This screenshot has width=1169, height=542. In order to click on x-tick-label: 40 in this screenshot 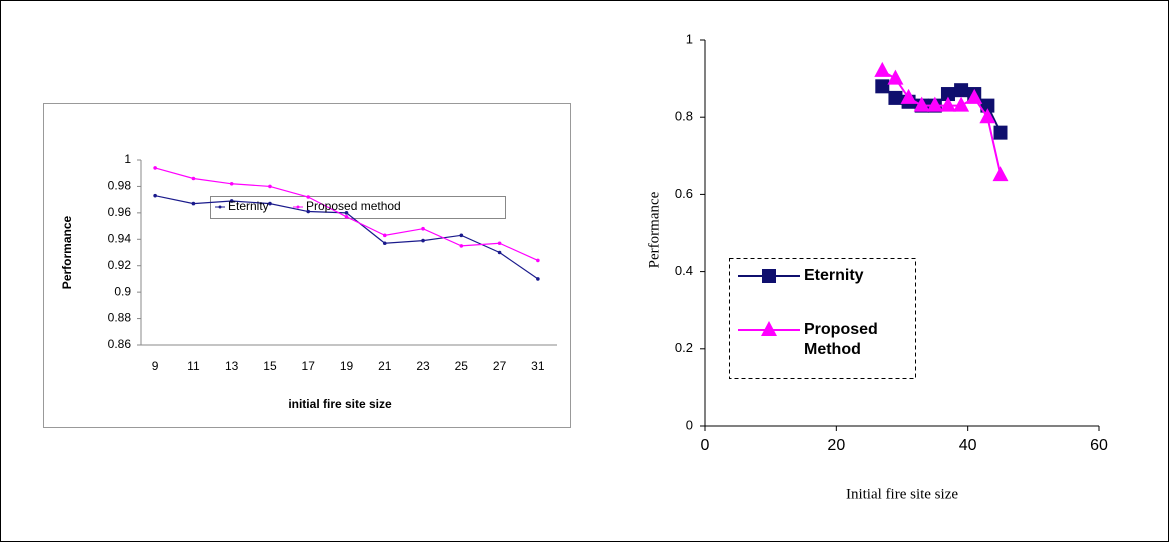, I will do `click(968, 445)`.